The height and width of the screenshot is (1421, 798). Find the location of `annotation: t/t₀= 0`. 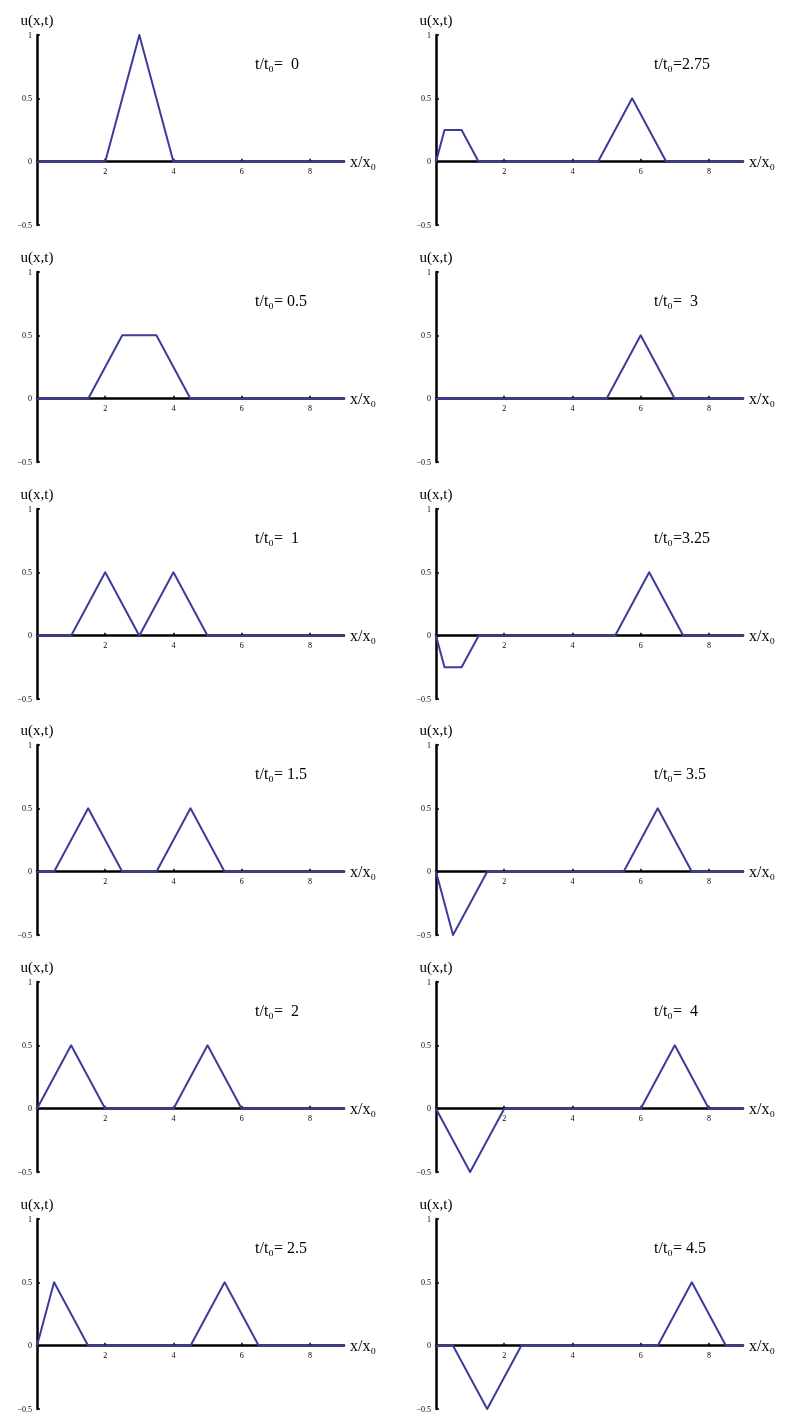

annotation: t/t₀= 0 is located at coordinates (277, 63).